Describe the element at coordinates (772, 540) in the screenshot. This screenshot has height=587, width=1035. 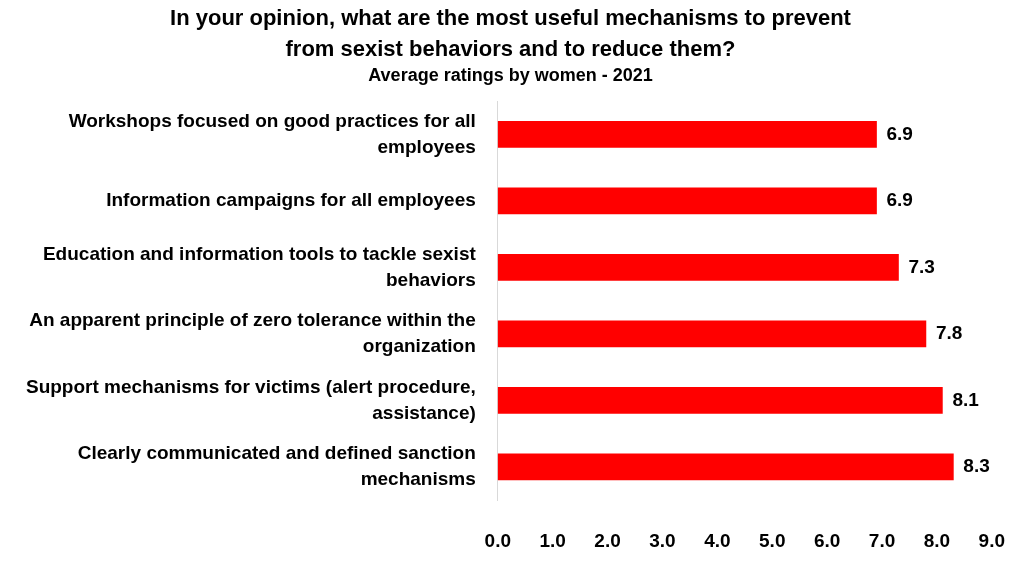
I see `x-tick-label: 5.0` at that location.